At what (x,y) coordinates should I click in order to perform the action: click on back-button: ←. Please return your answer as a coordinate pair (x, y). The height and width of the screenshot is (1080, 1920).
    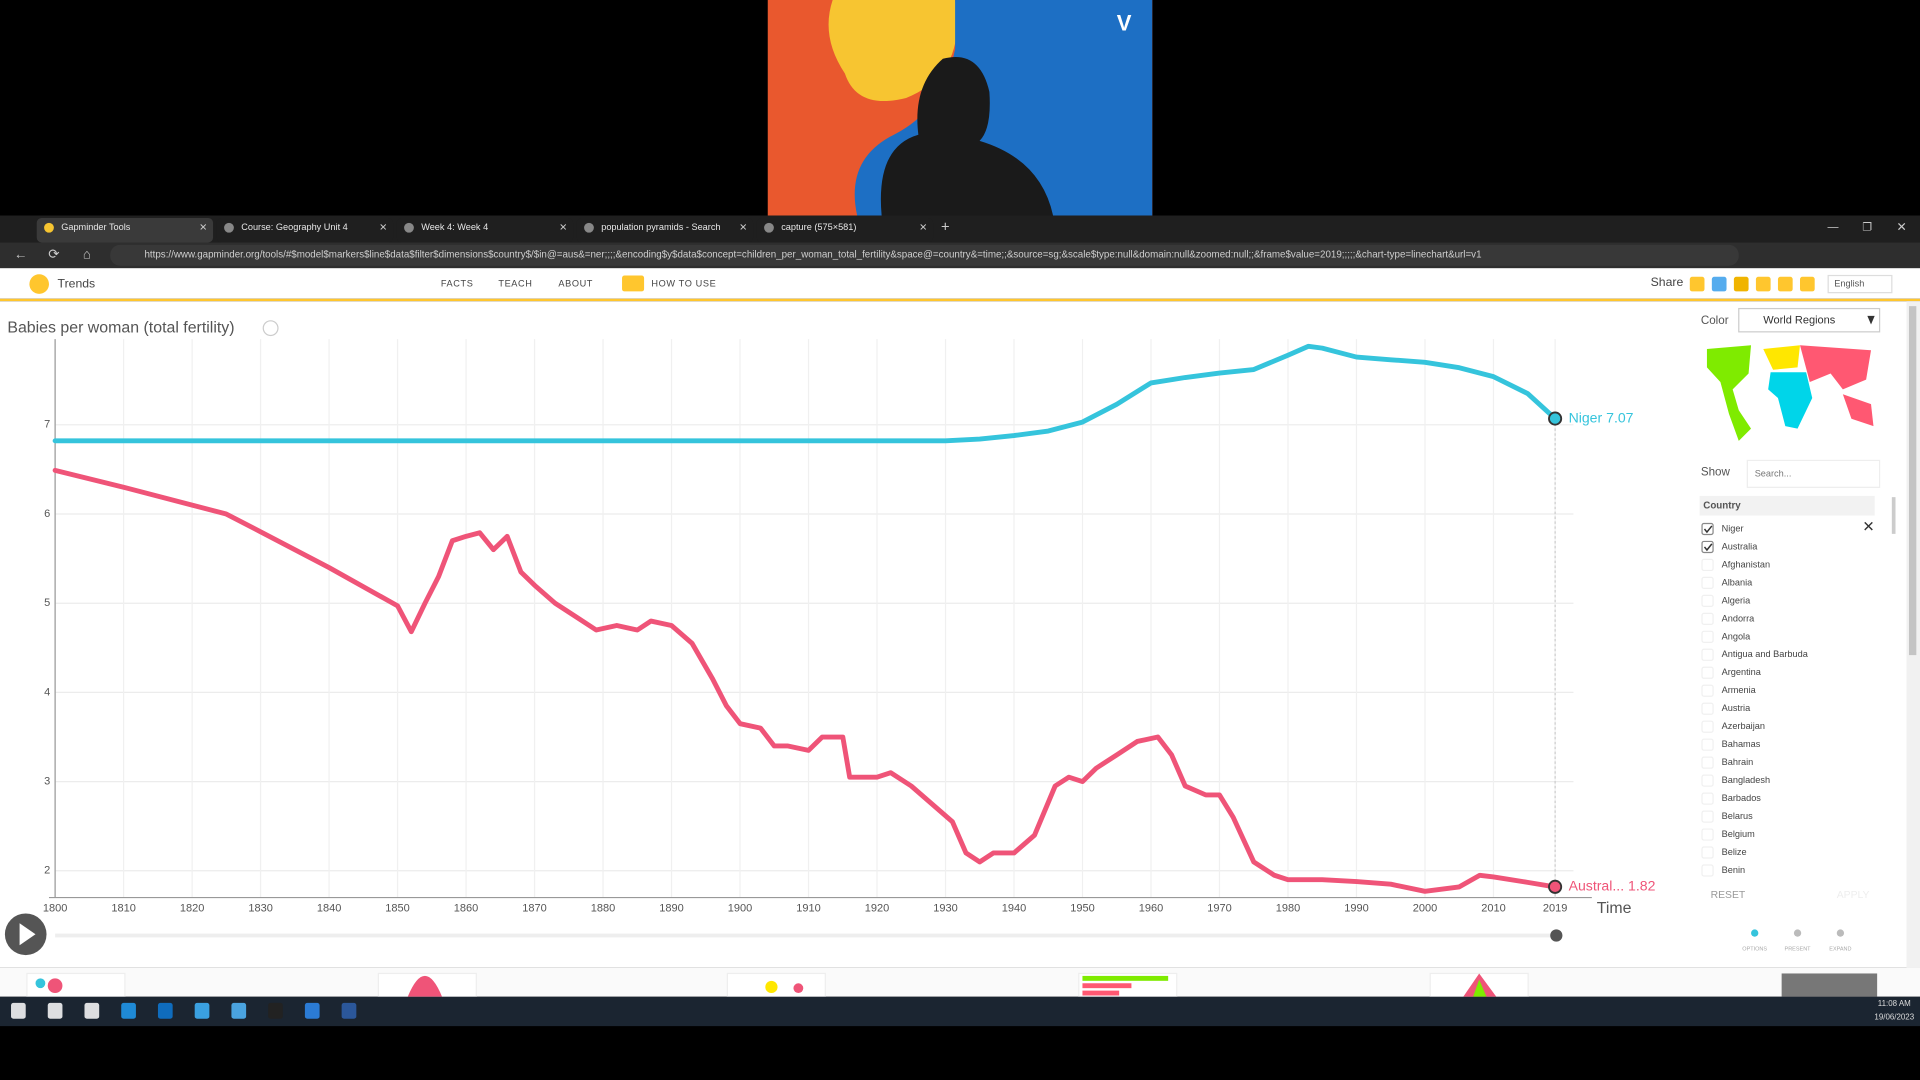
    Looking at the image, I should click on (20, 253).